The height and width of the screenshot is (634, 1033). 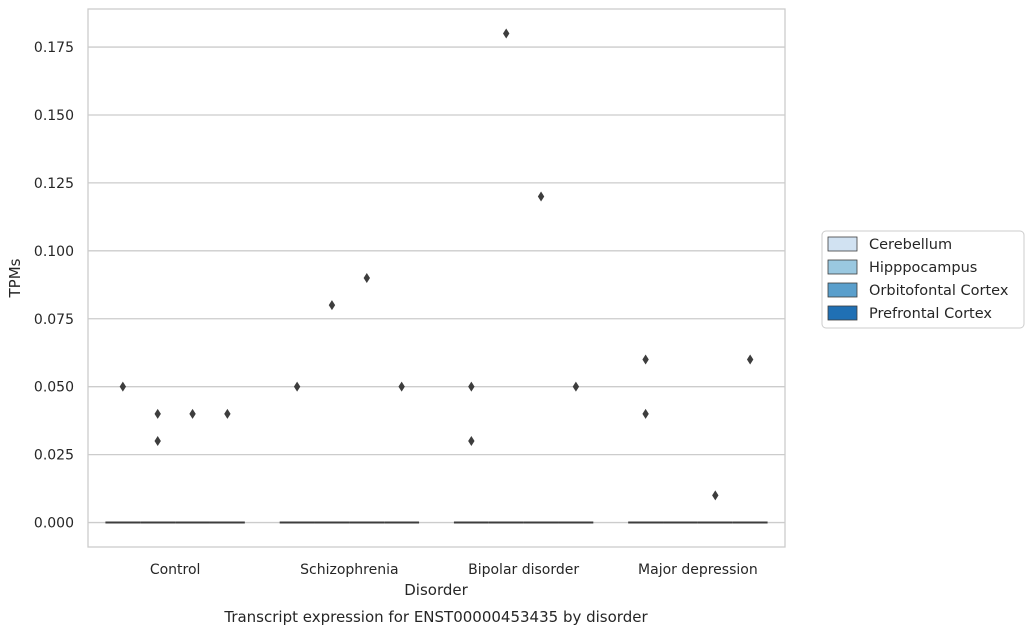 I want to click on y-tick-label: 0.075, so click(x=54, y=320).